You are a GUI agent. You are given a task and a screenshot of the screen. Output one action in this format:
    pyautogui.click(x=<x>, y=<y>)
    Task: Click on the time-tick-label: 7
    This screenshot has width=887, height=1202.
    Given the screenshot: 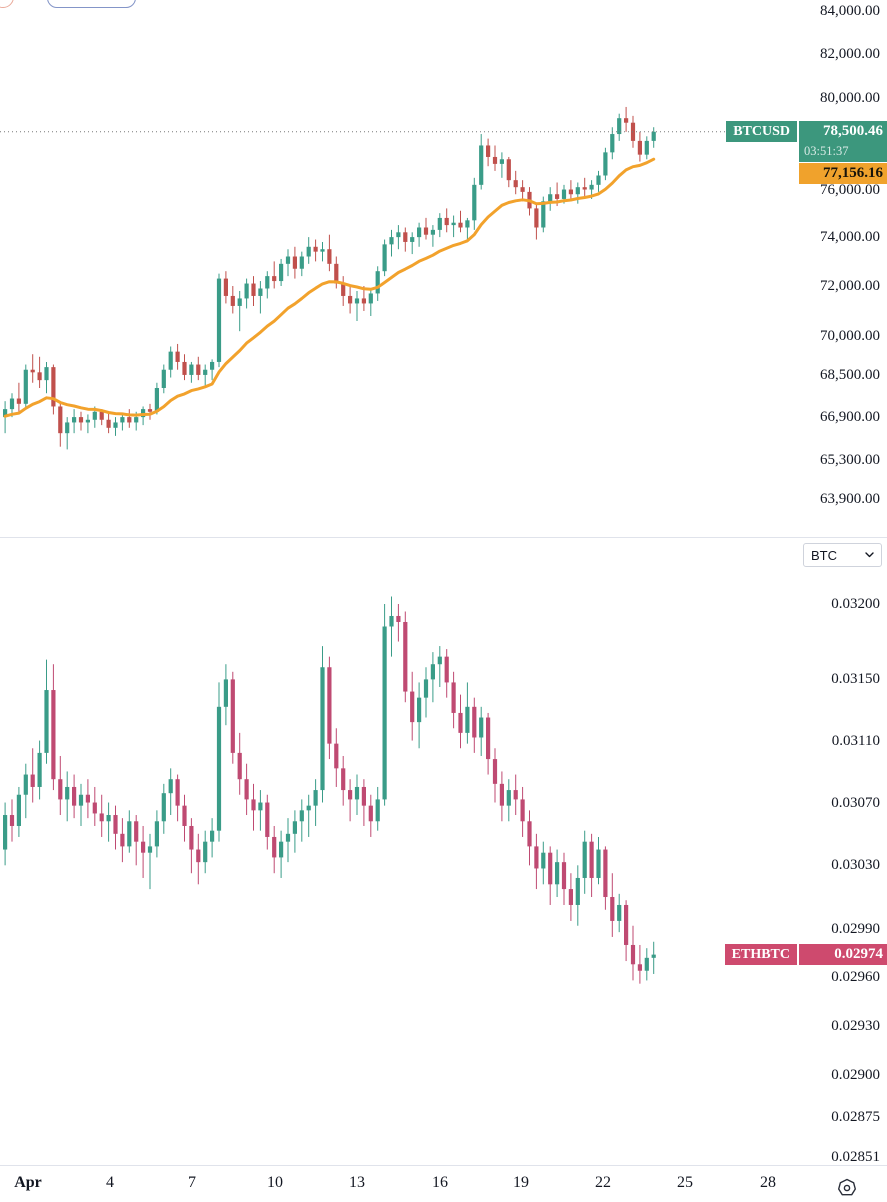 What is the action you would take?
    pyautogui.click(x=192, y=1182)
    